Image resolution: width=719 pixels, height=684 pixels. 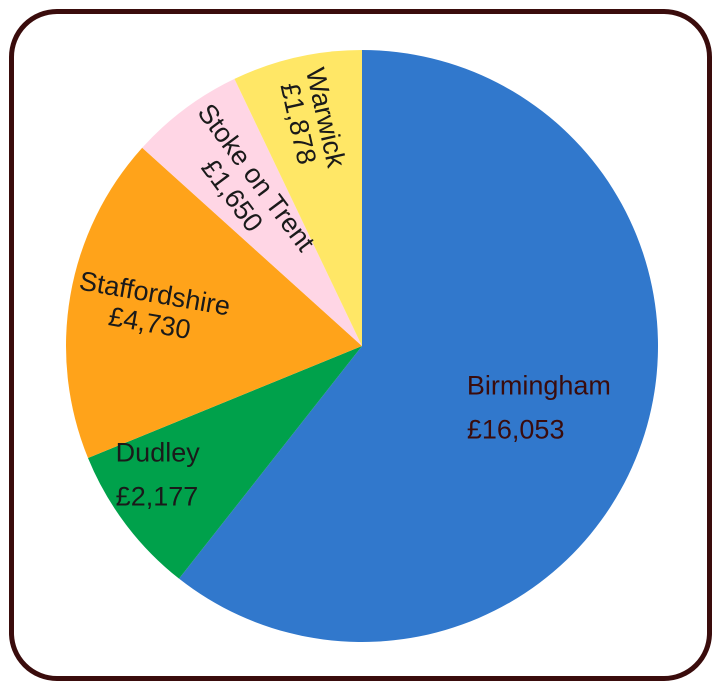 What do you see at coordinates (516, 429) in the screenshot?
I see `slice-value-birmingham: £16,053` at bounding box center [516, 429].